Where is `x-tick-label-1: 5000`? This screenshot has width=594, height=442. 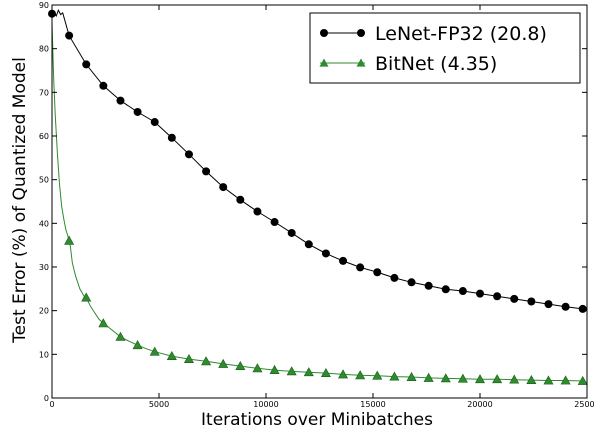
x-tick-label-1: 5000 is located at coordinates (159, 404).